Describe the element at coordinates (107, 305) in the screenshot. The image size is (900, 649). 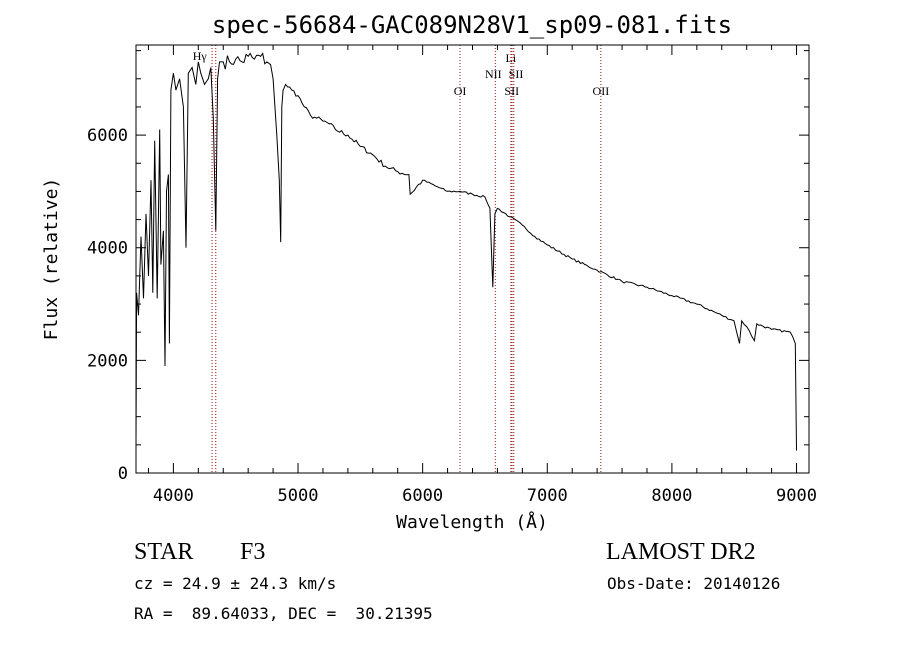
I see `y-tick-labels: 0 2000 4000 6000` at that location.